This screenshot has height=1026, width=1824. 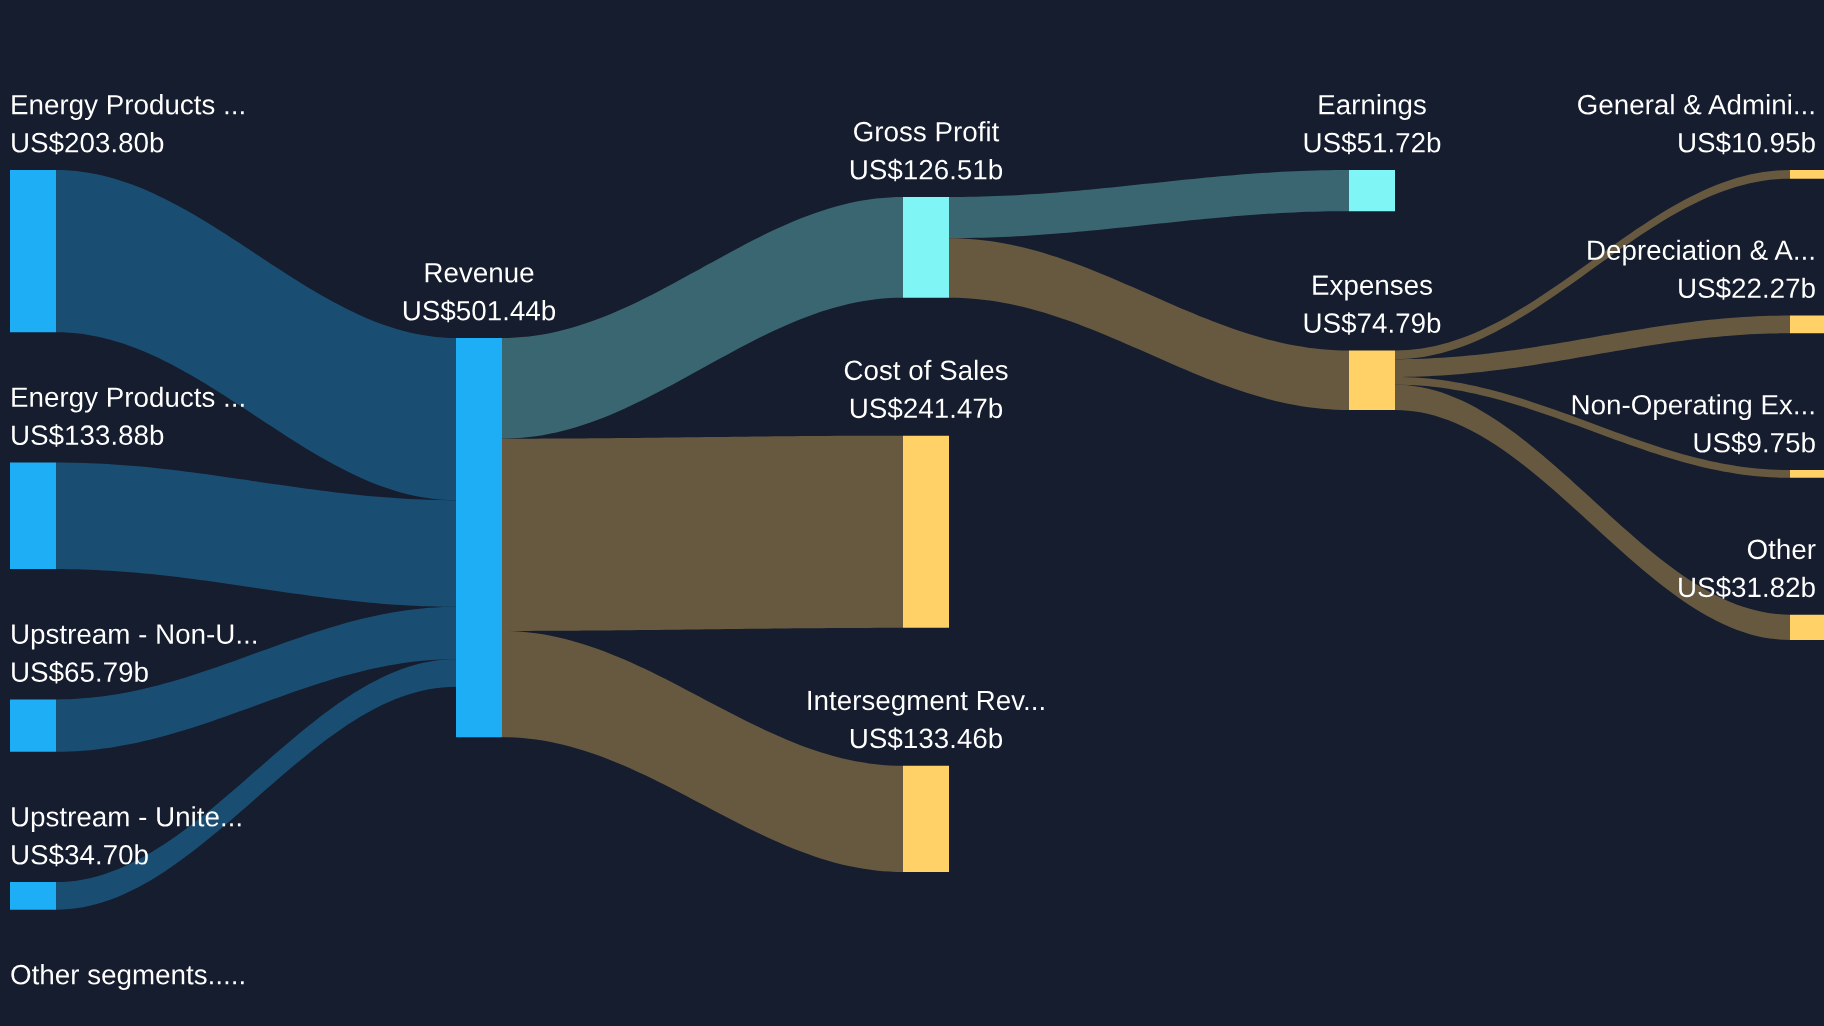 I want to click on category-label: Revenue, so click(x=479, y=273).